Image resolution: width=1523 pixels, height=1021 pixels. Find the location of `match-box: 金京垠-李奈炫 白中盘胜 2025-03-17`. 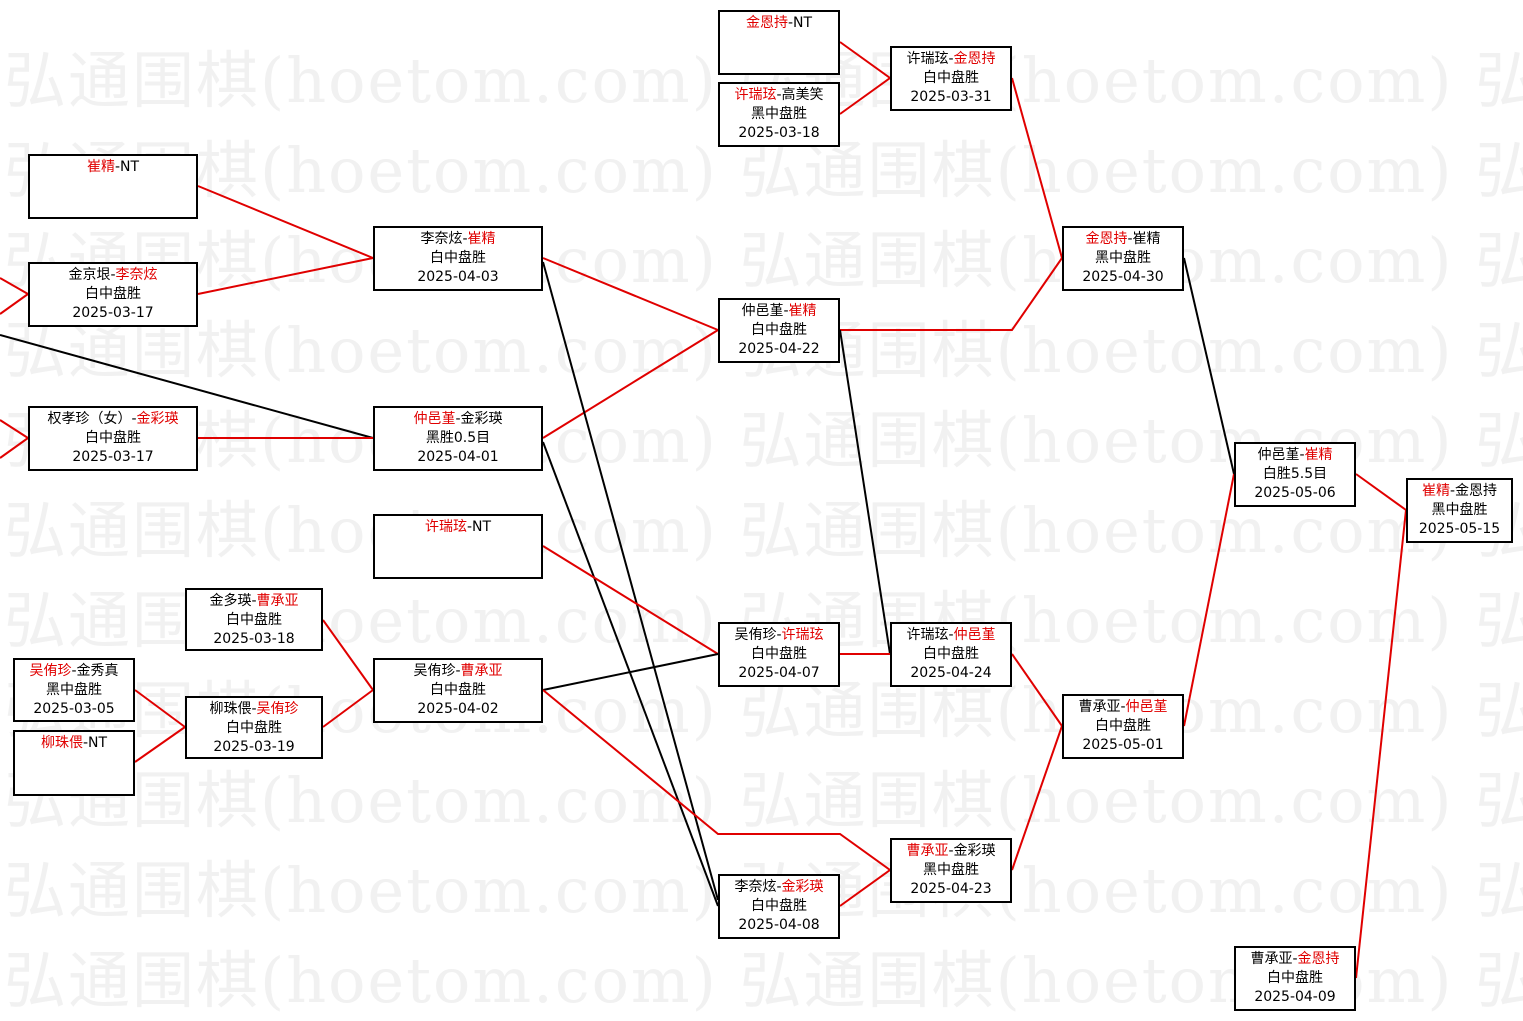

match-box: 金京垠-李奈炫 白中盘胜 2025-03-17 is located at coordinates (113, 294).